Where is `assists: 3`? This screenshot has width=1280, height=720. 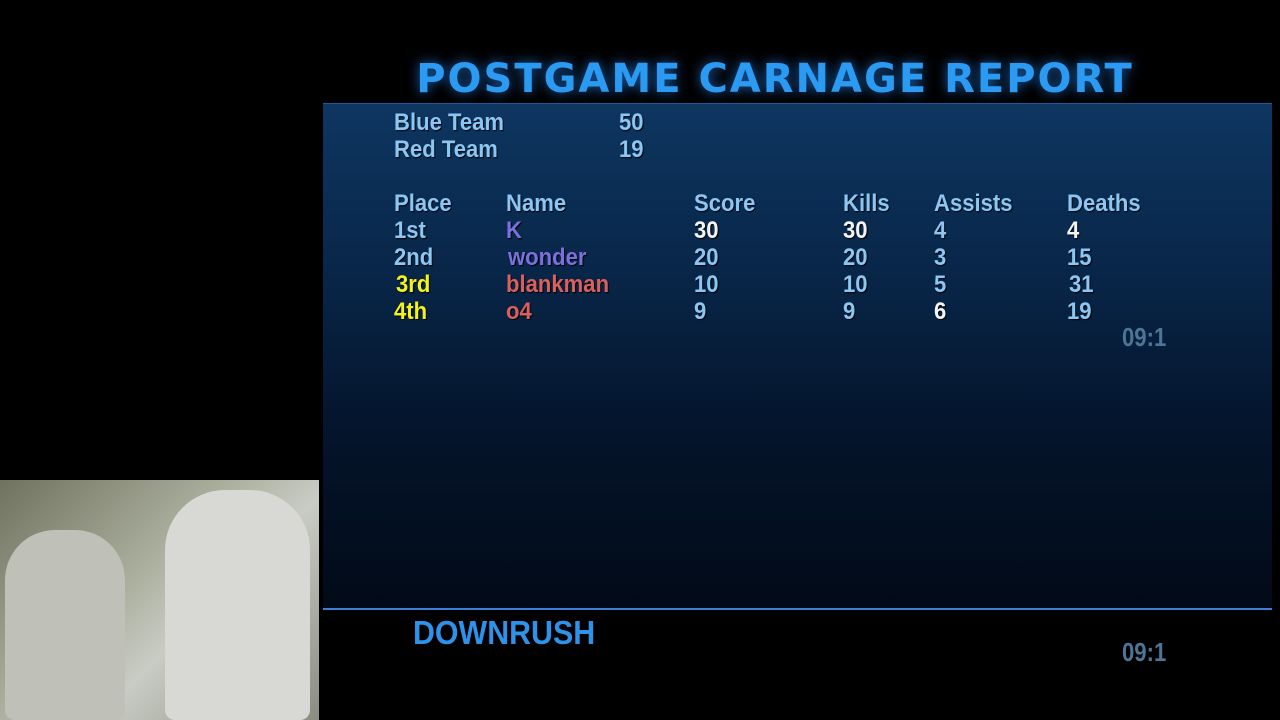
assists: 3 is located at coordinates (940, 257).